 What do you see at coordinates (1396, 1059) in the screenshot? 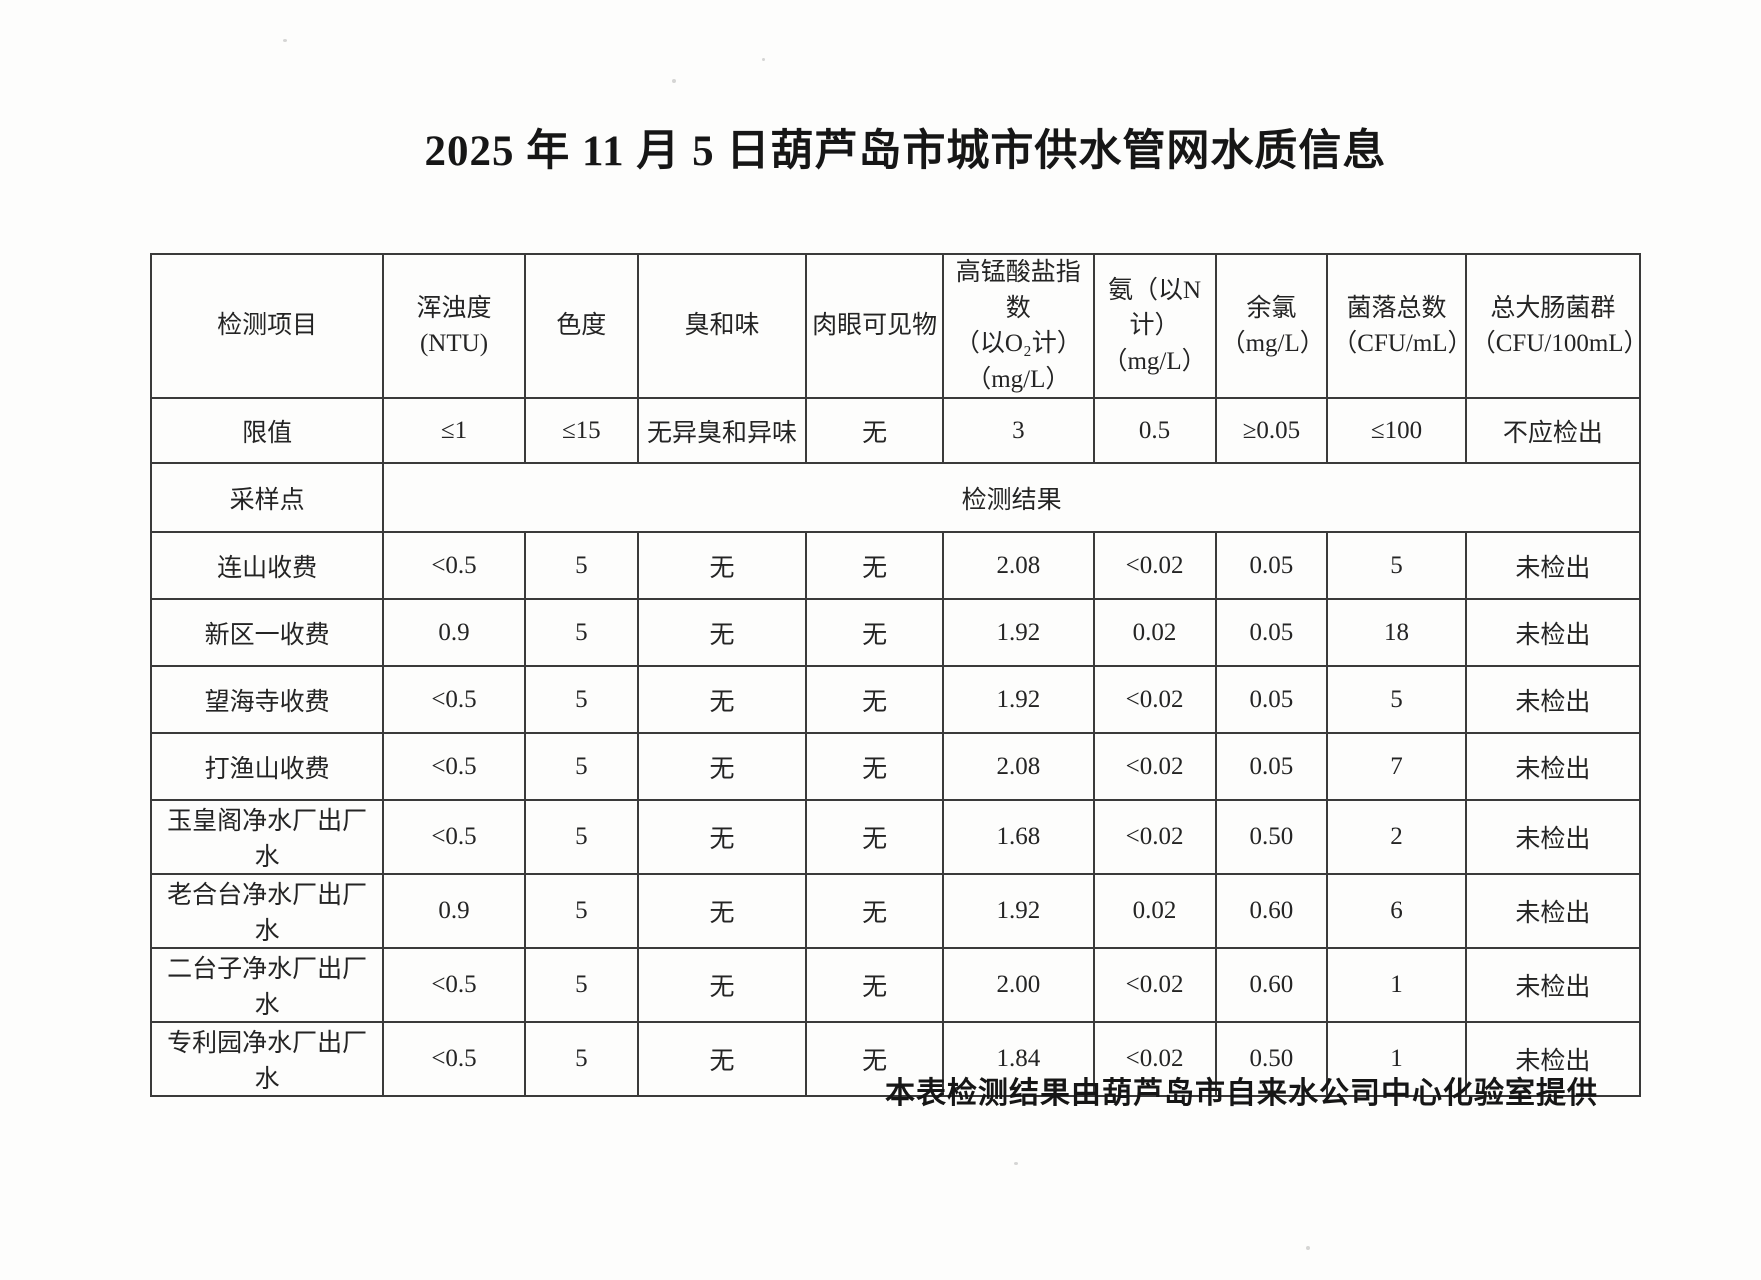
I see `value-cell: 1` at bounding box center [1396, 1059].